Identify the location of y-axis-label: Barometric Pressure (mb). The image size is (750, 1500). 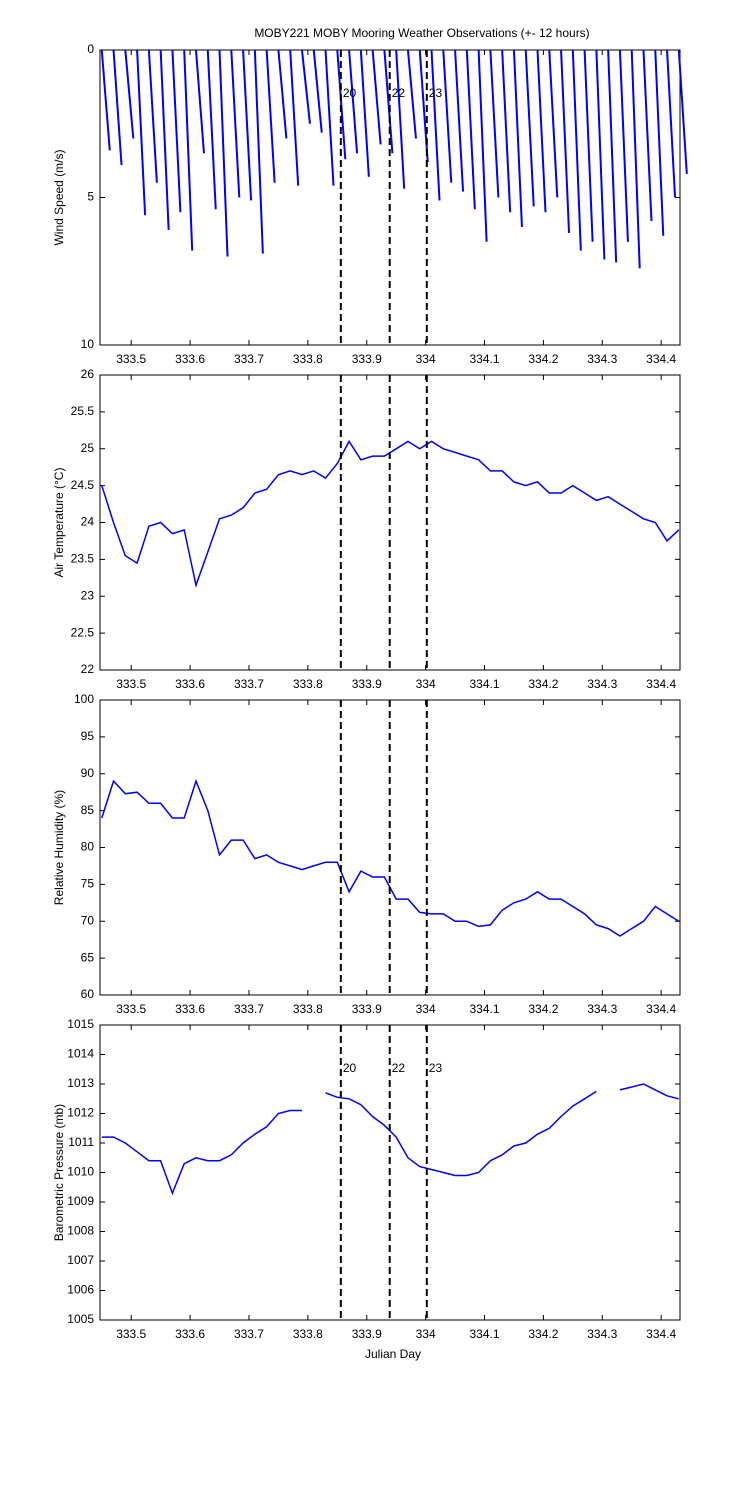
(59, 1172).